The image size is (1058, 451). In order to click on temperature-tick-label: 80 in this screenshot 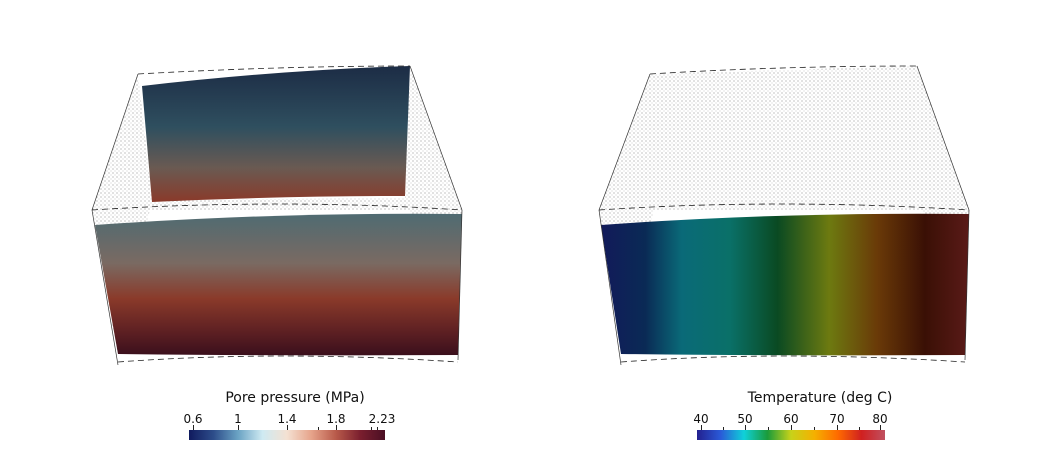, I will do `click(880, 419)`.